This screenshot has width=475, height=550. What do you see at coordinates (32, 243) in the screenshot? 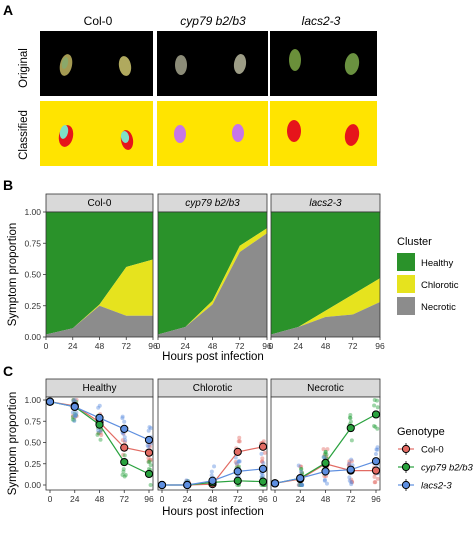
I see `y-tick-label-b: 0.75` at bounding box center [32, 243].